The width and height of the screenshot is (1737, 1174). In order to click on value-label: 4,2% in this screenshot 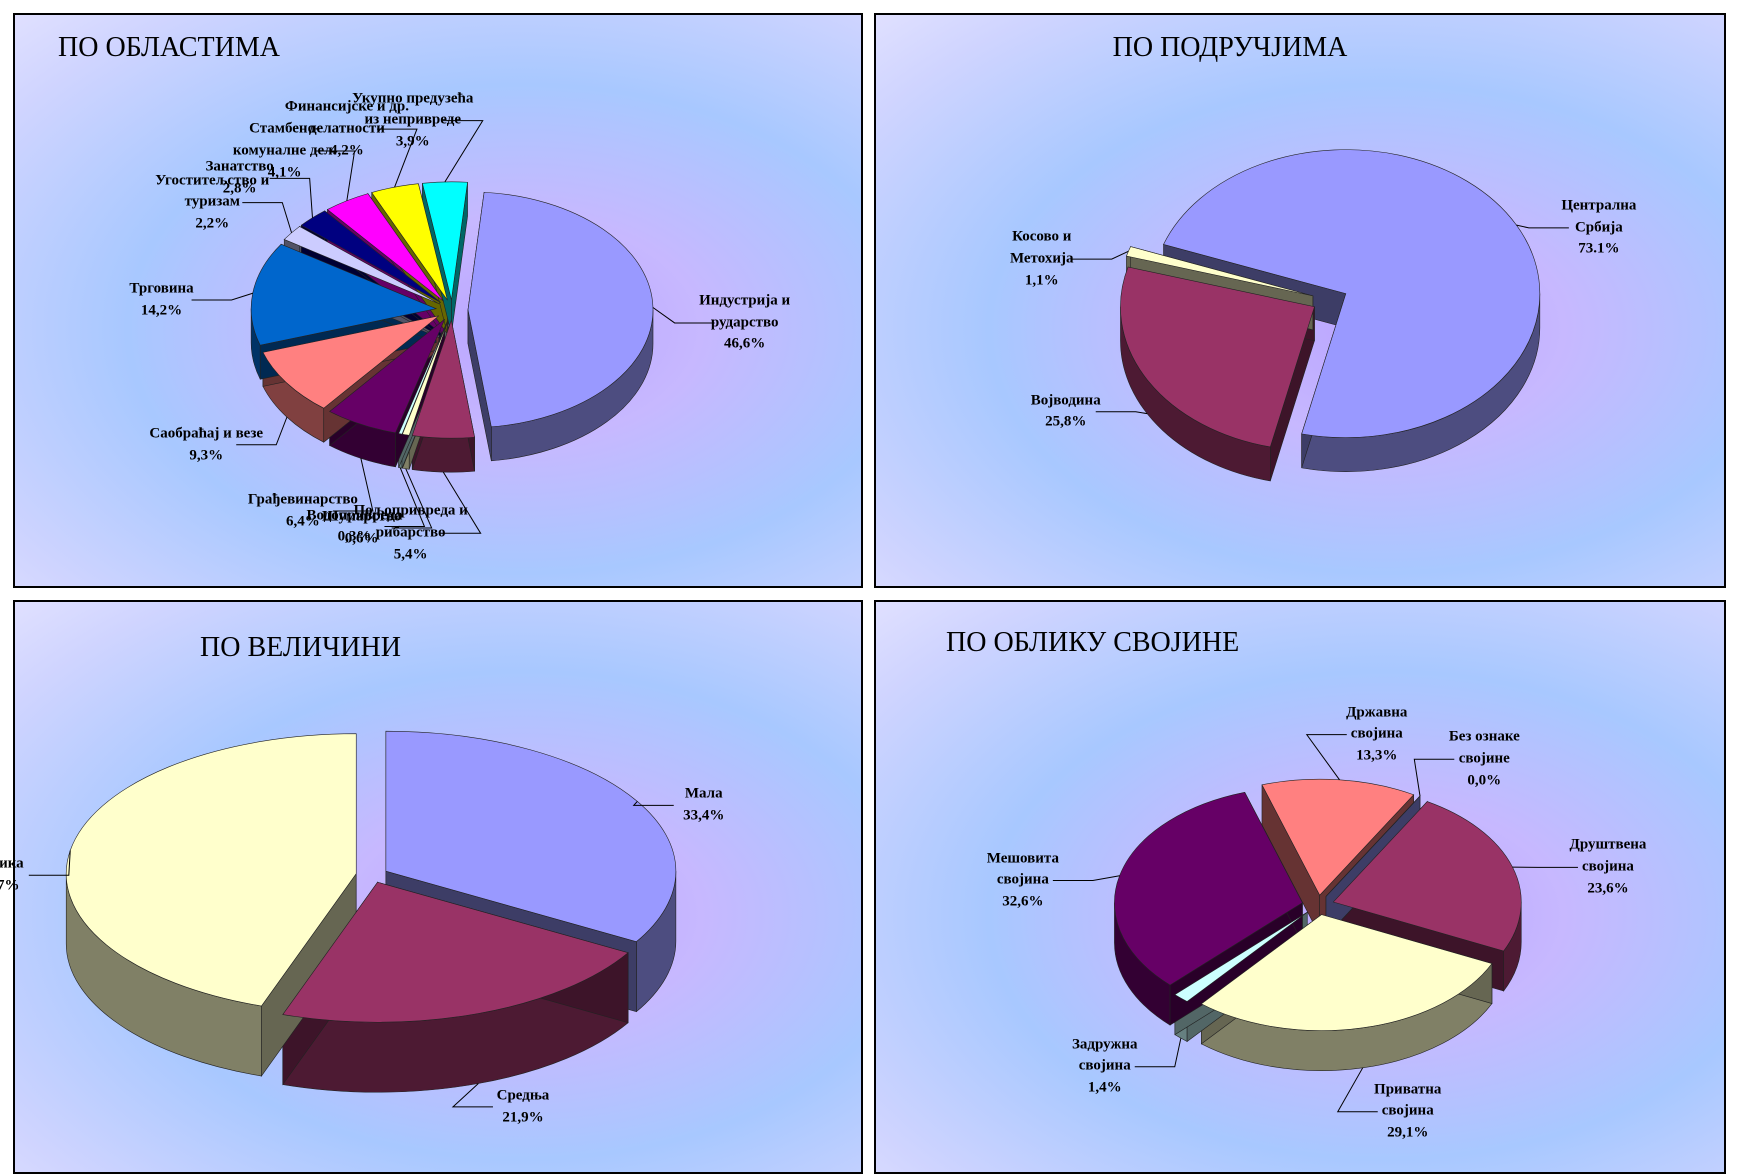, I will do `click(347, 149)`.